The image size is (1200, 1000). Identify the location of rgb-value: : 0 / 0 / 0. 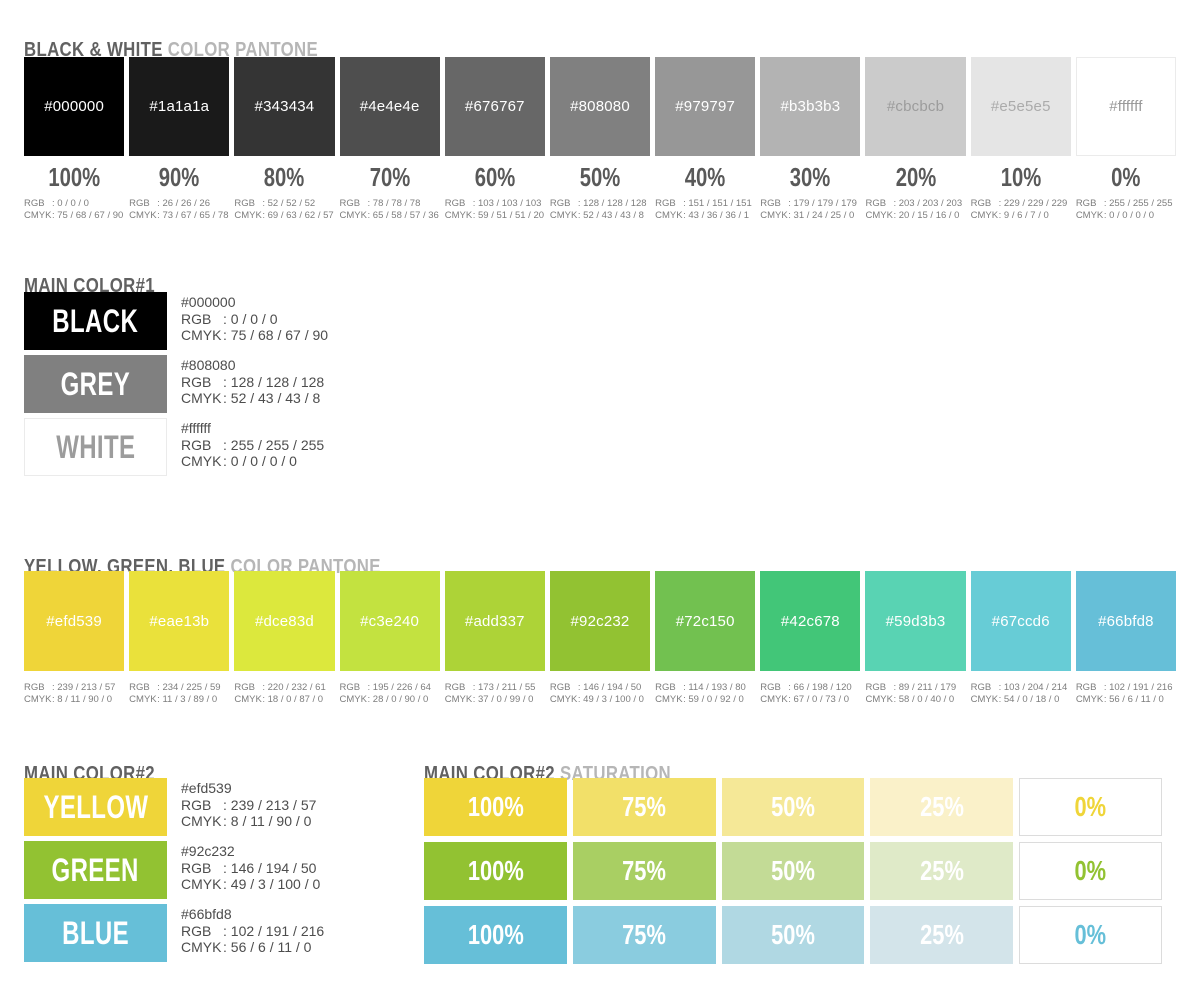
(250, 318).